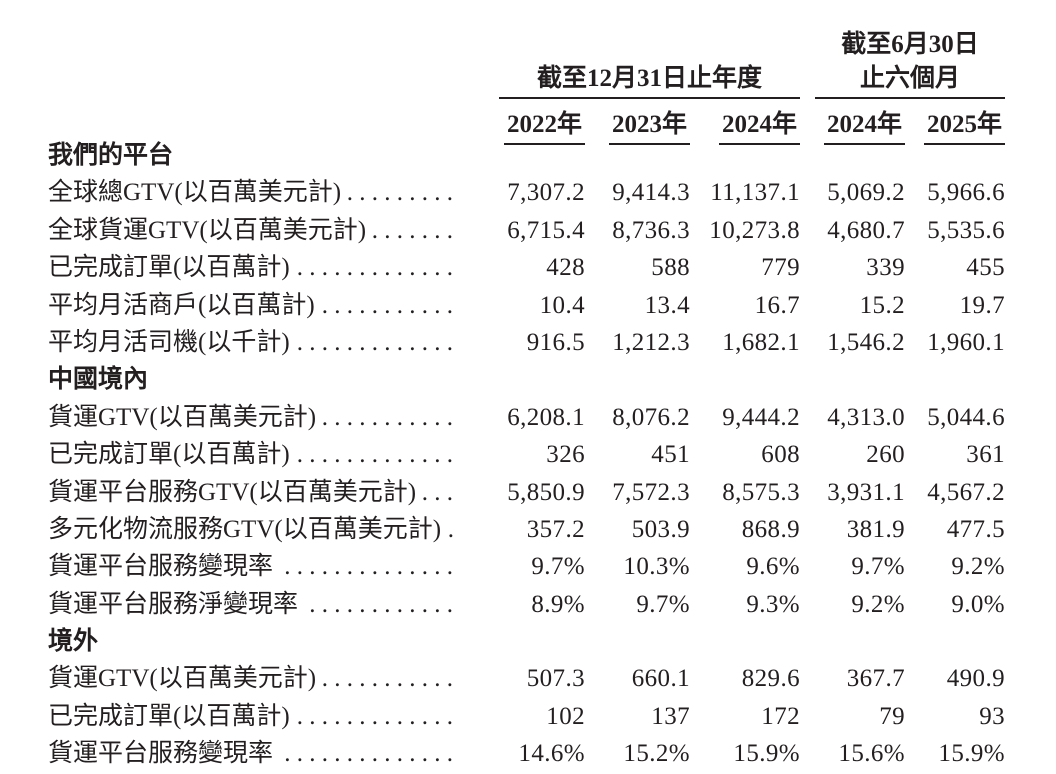  What do you see at coordinates (656, 754) in the screenshot?
I see `metric-value-cell: 15.2%` at bounding box center [656, 754].